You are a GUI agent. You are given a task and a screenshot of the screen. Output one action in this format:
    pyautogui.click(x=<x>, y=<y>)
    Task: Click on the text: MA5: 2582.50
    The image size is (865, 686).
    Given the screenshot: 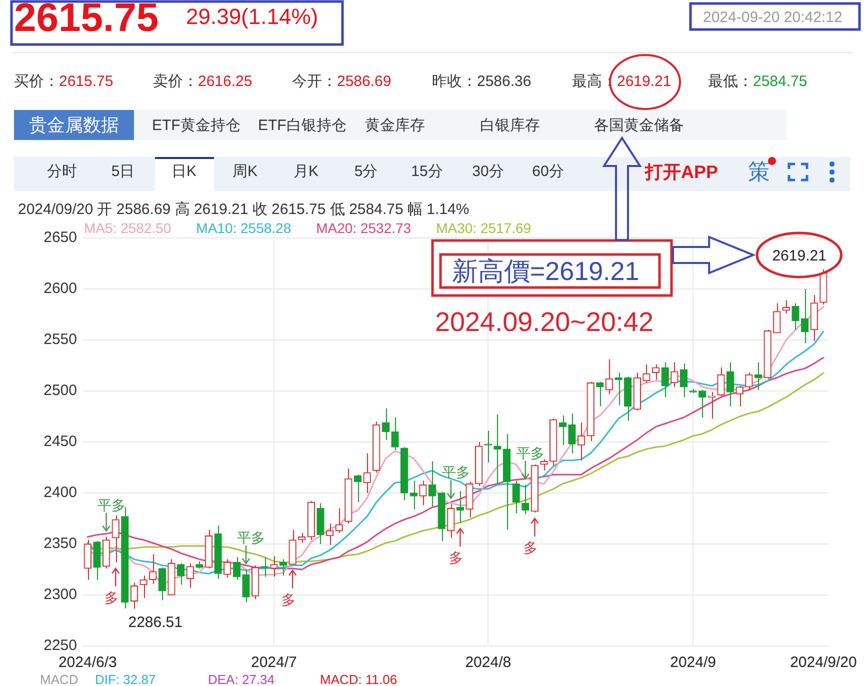 What is the action you would take?
    pyautogui.click(x=128, y=228)
    